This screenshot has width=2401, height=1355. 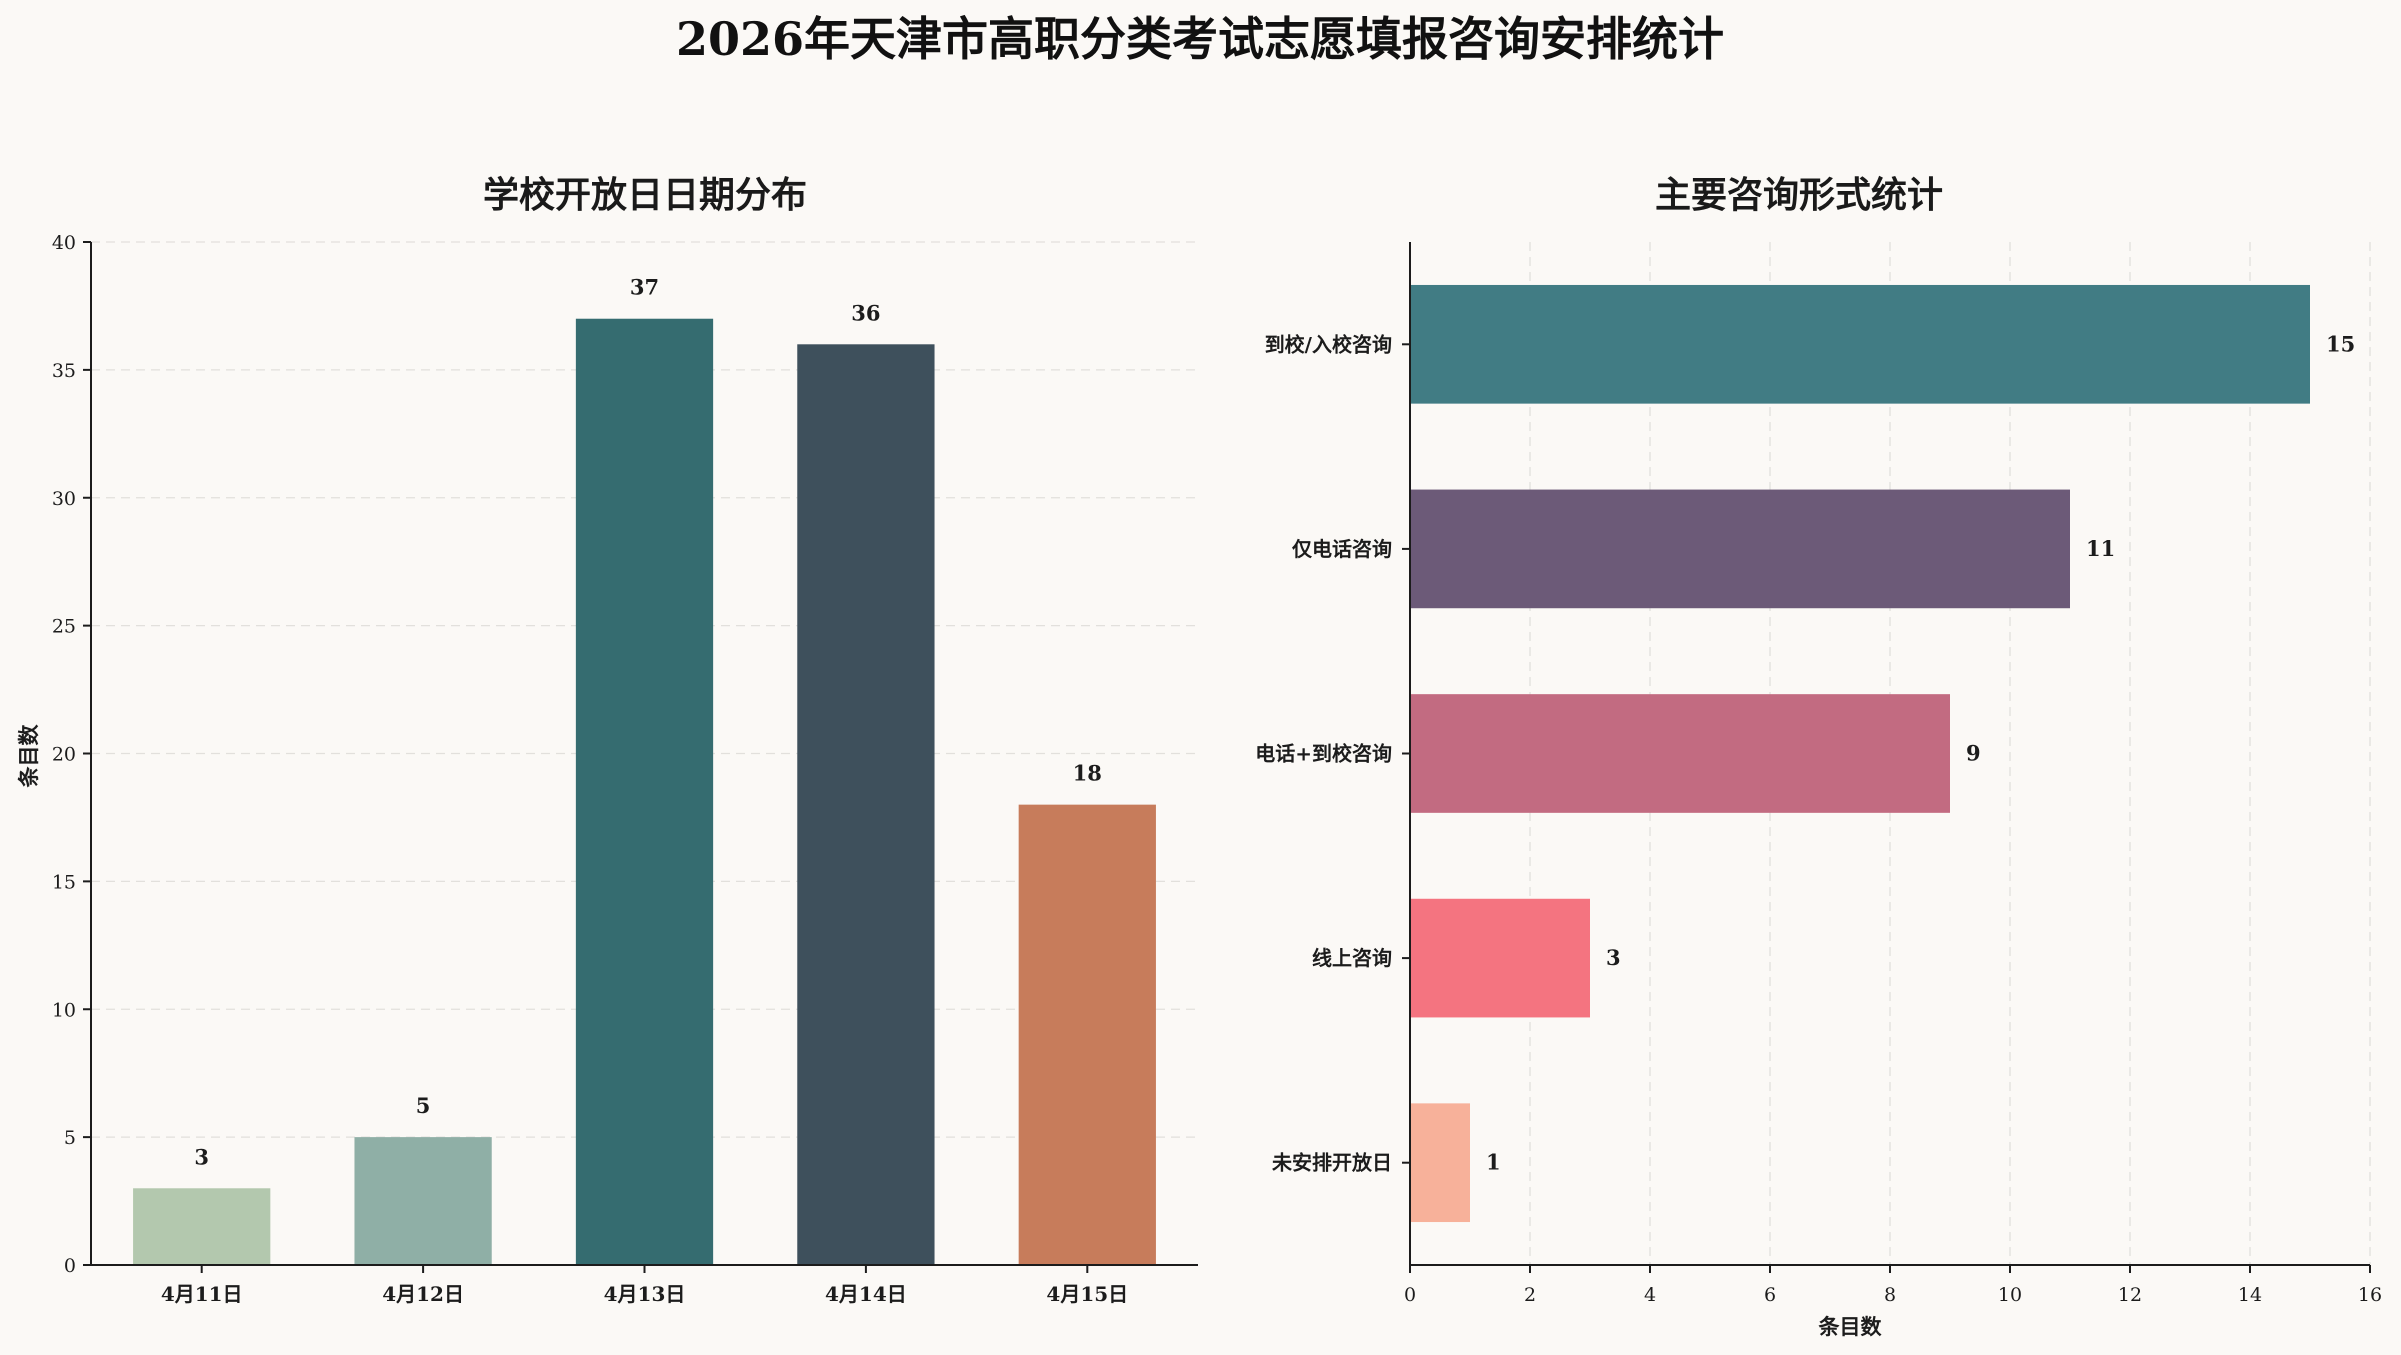 What do you see at coordinates (70, 1266) in the screenshot?
I see `y-tick-label: 0` at bounding box center [70, 1266].